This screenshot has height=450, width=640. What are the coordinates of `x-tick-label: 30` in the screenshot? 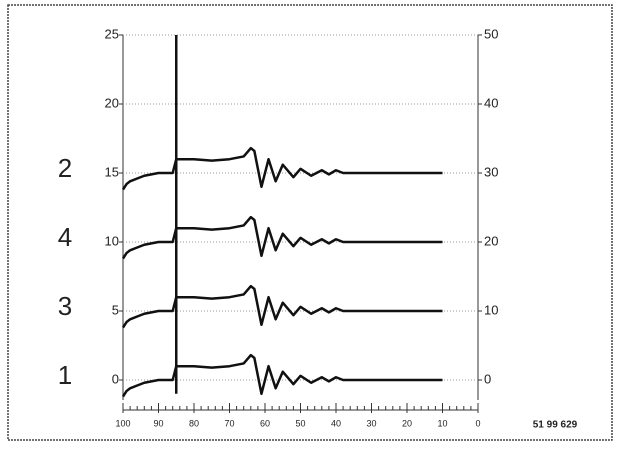 It's located at (371, 423).